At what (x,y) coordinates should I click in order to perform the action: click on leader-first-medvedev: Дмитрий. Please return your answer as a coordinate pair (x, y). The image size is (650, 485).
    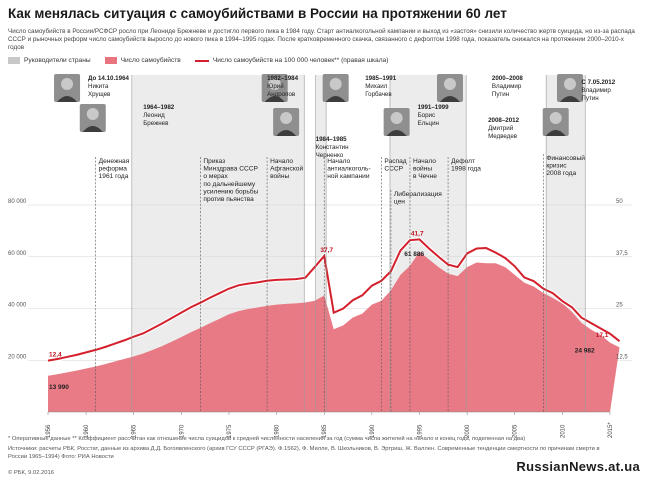
    Looking at the image, I should click on (501, 128).